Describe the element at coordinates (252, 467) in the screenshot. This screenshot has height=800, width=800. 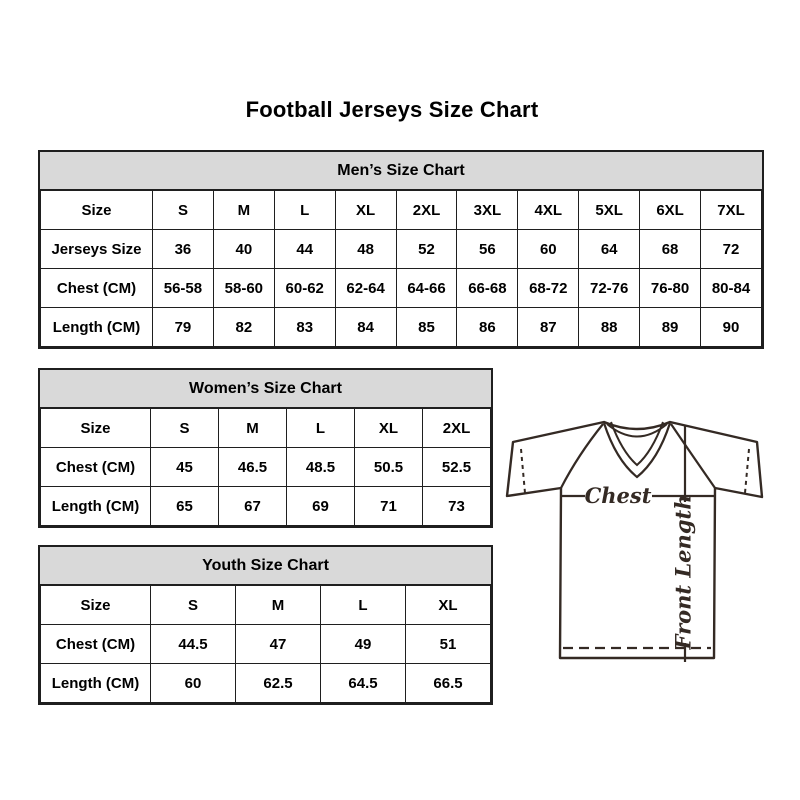
I see `value-cell: 46.5` at that location.